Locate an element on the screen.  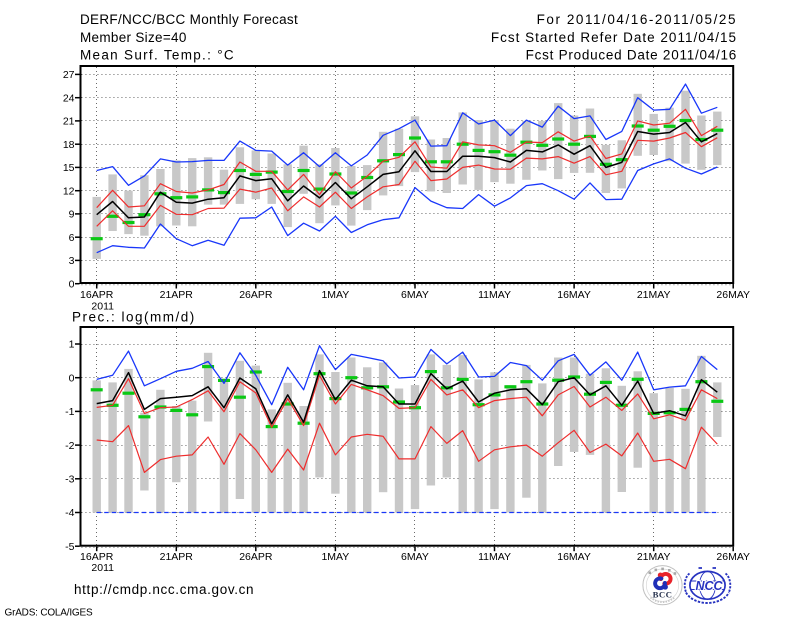
svg-text: -3 is located at coordinates (69, 480).